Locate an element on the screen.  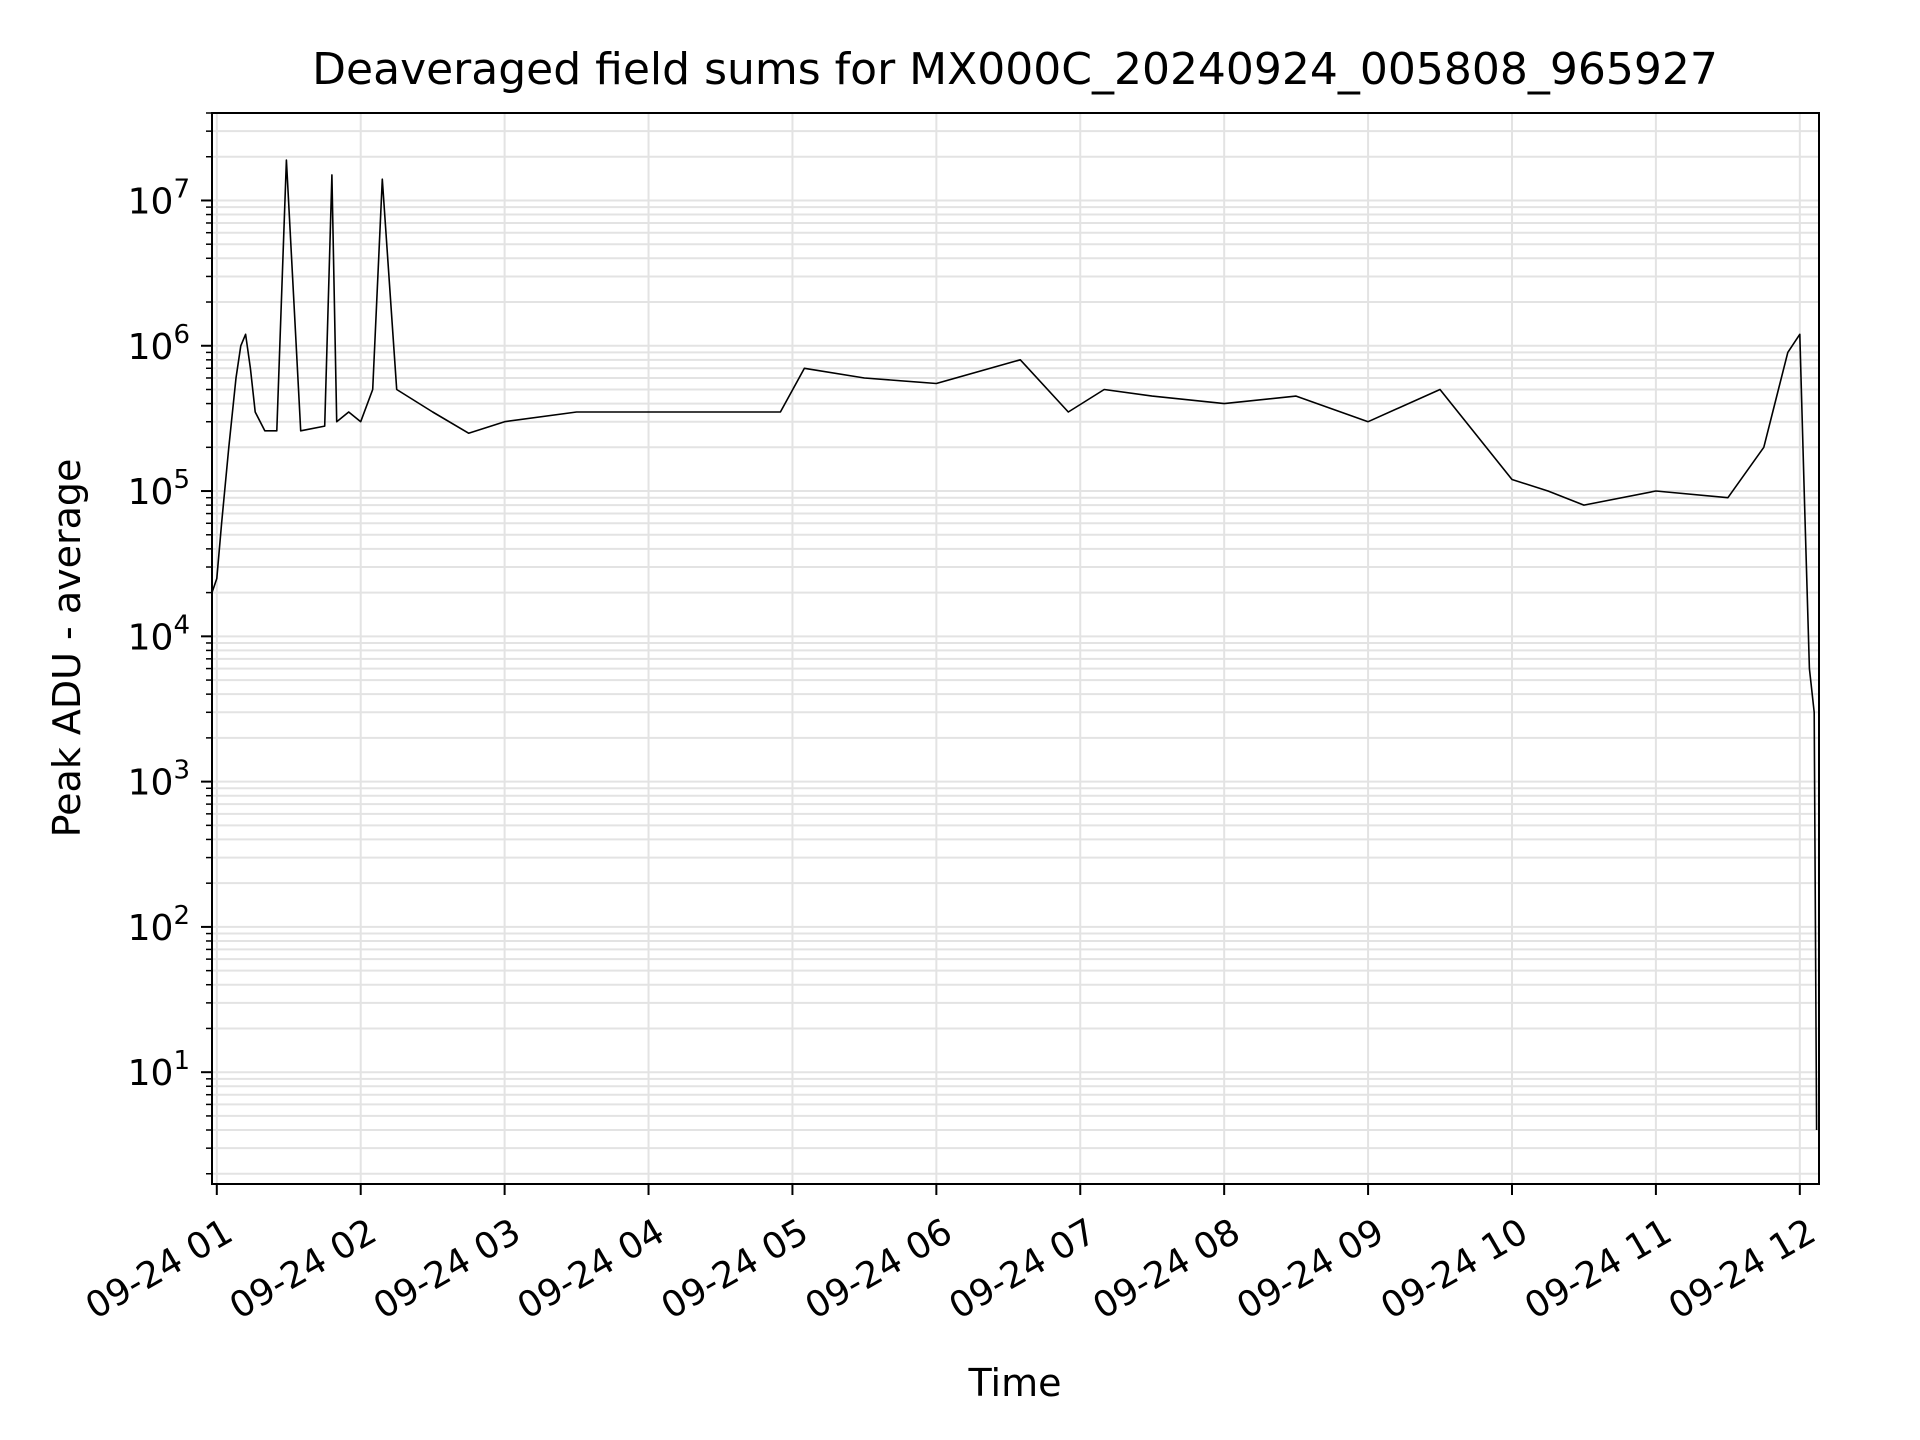
y-tick-exponent: 2 is located at coordinates (181, 916).